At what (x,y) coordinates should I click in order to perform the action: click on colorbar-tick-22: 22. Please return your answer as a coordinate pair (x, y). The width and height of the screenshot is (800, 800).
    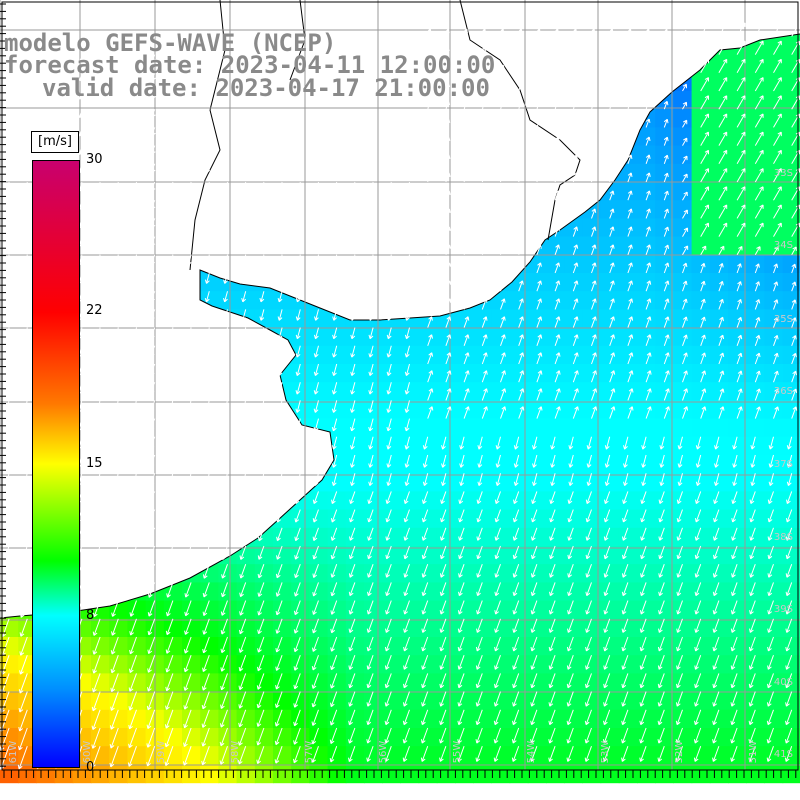
    Looking at the image, I should click on (94, 310).